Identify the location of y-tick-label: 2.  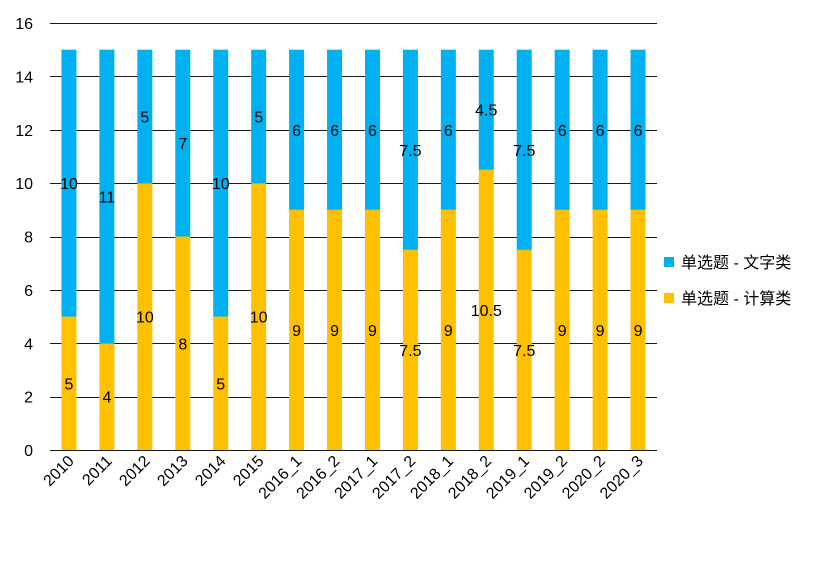
(28, 398).